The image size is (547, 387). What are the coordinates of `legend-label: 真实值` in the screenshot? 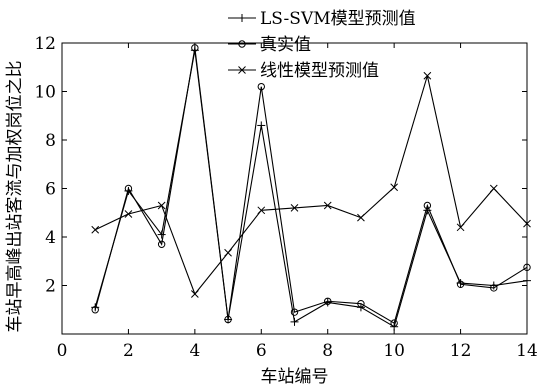 It's located at (285, 45).